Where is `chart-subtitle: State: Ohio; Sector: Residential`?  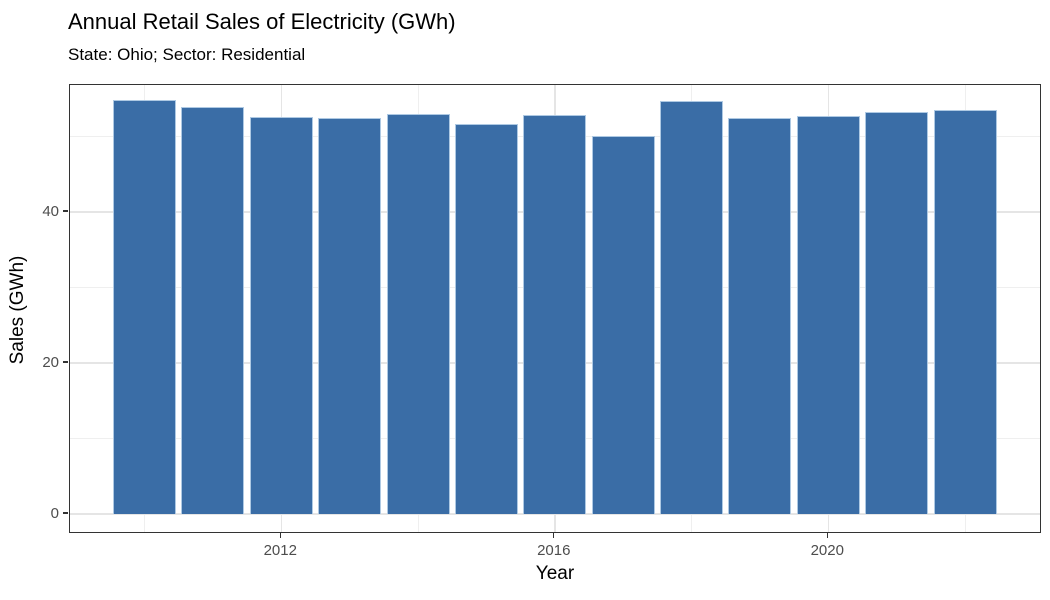
chart-subtitle: State: Ohio; Sector: Residential is located at coordinates (187, 54).